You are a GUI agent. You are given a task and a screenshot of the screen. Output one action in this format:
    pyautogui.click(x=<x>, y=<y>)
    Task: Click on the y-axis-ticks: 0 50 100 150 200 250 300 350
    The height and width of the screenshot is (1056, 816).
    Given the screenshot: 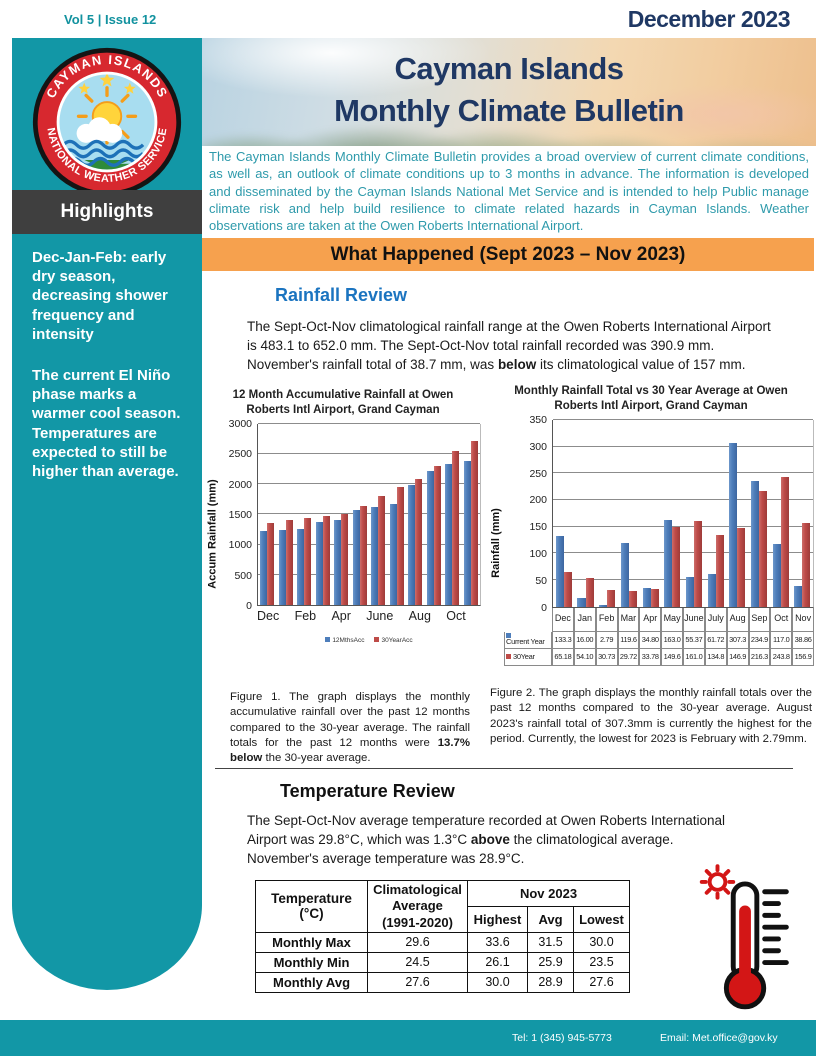 What is the action you would take?
    pyautogui.click(x=528, y=514)
    